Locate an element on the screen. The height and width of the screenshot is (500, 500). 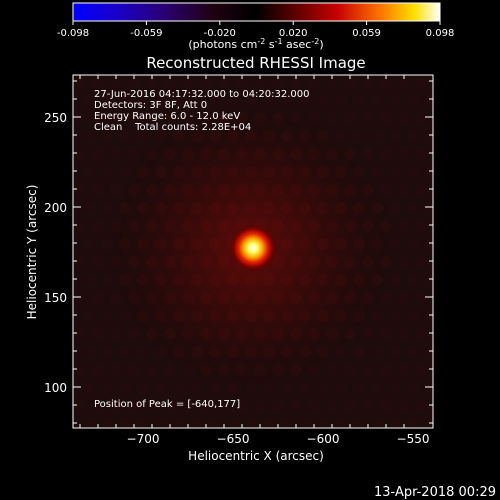
y-axis-label: Heliocentric Y (arcsec) is located at coordinates (32, 252).